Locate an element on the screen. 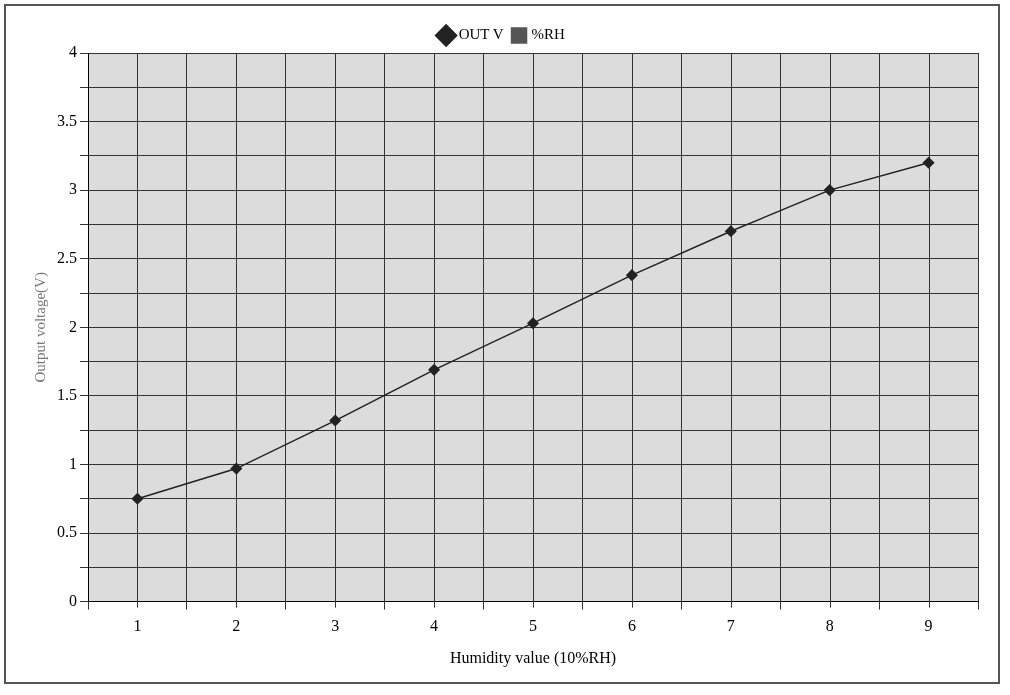 This screenshot has height=695, width=1010. x-axis-title: Humidity value (10%RH) is located at coordinates (533, 657).